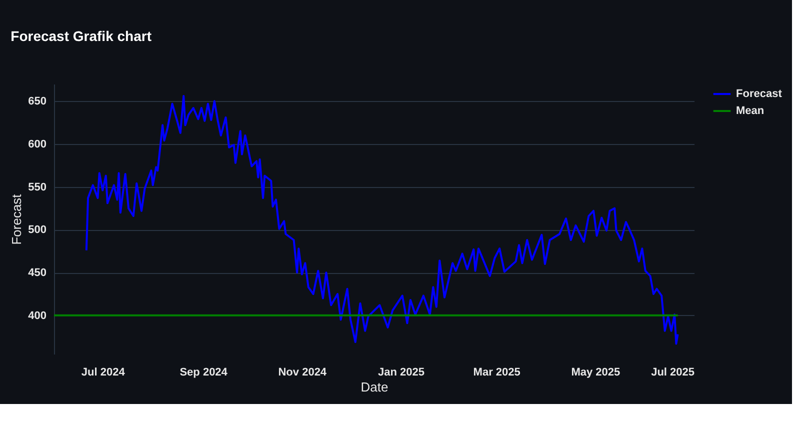  I want to click on y-tick-label: 600, so click(37, 144).